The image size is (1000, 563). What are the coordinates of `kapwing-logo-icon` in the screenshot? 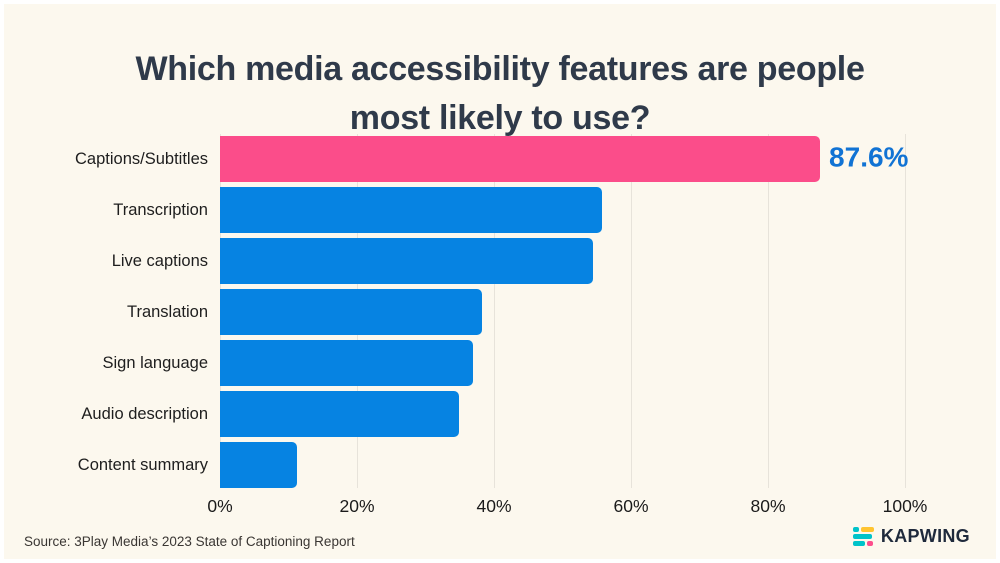 It's located at (863, 536).